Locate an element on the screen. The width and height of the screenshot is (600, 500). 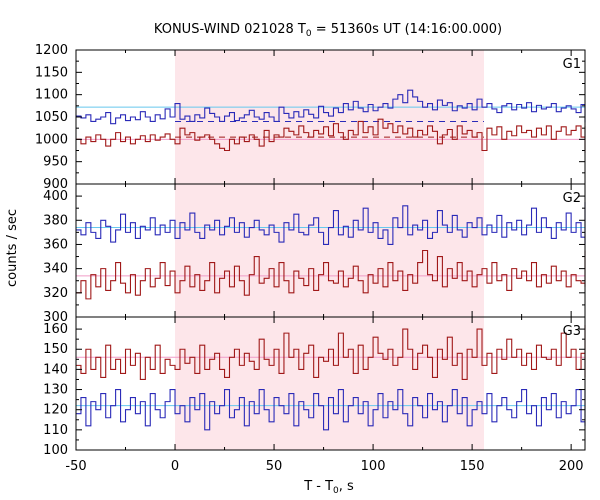
y-tick-label: 1100 is located at coordinates (51, 95).